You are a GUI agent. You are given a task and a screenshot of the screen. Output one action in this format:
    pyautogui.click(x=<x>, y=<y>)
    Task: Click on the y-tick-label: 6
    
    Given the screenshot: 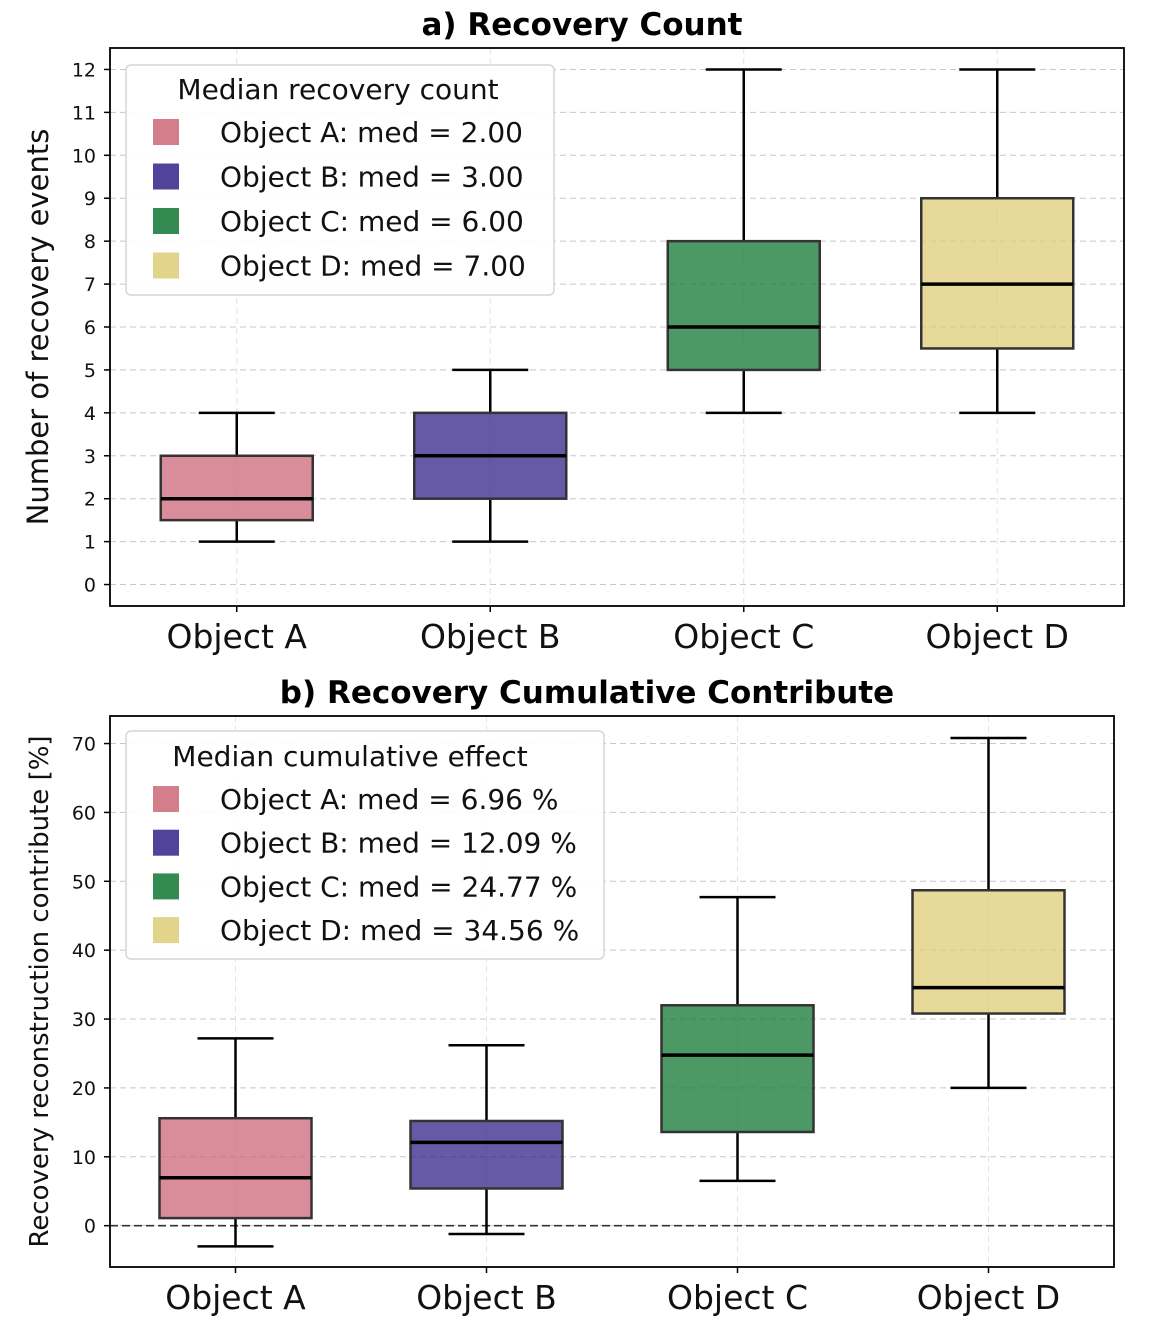 What is the action you would take?
    pyautogui.click(x=90, y=328)
    